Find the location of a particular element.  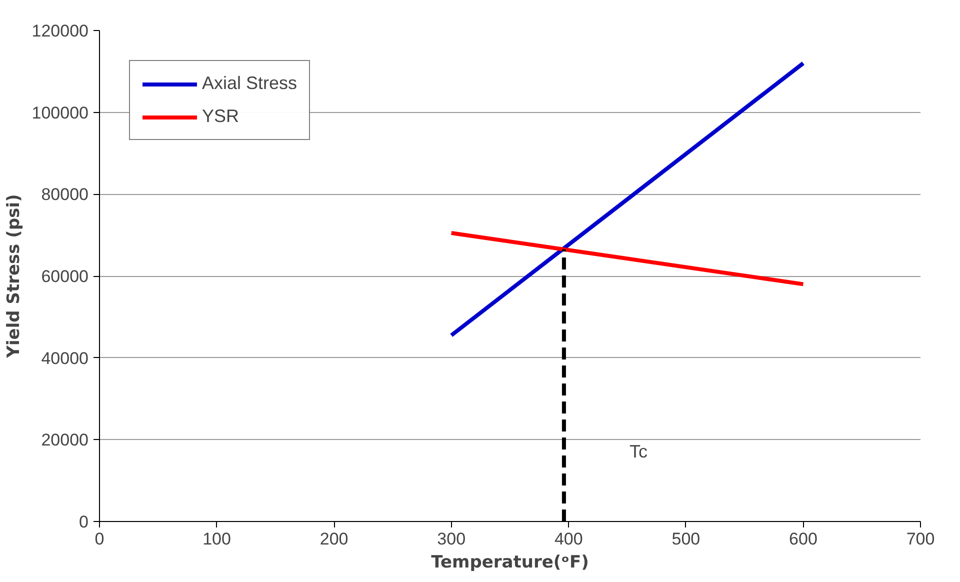

y-tick-label: 40000 is located at coordinates (65, 358).